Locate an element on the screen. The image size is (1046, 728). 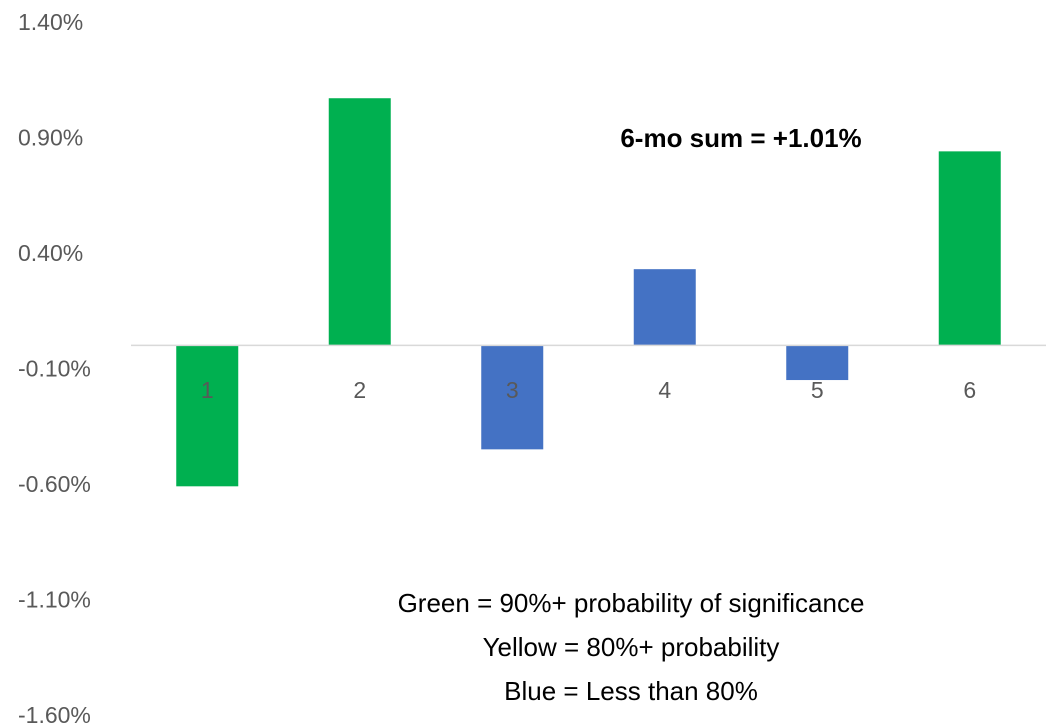
y-tick-label: 1.40% is located at coordinates (50, 22).